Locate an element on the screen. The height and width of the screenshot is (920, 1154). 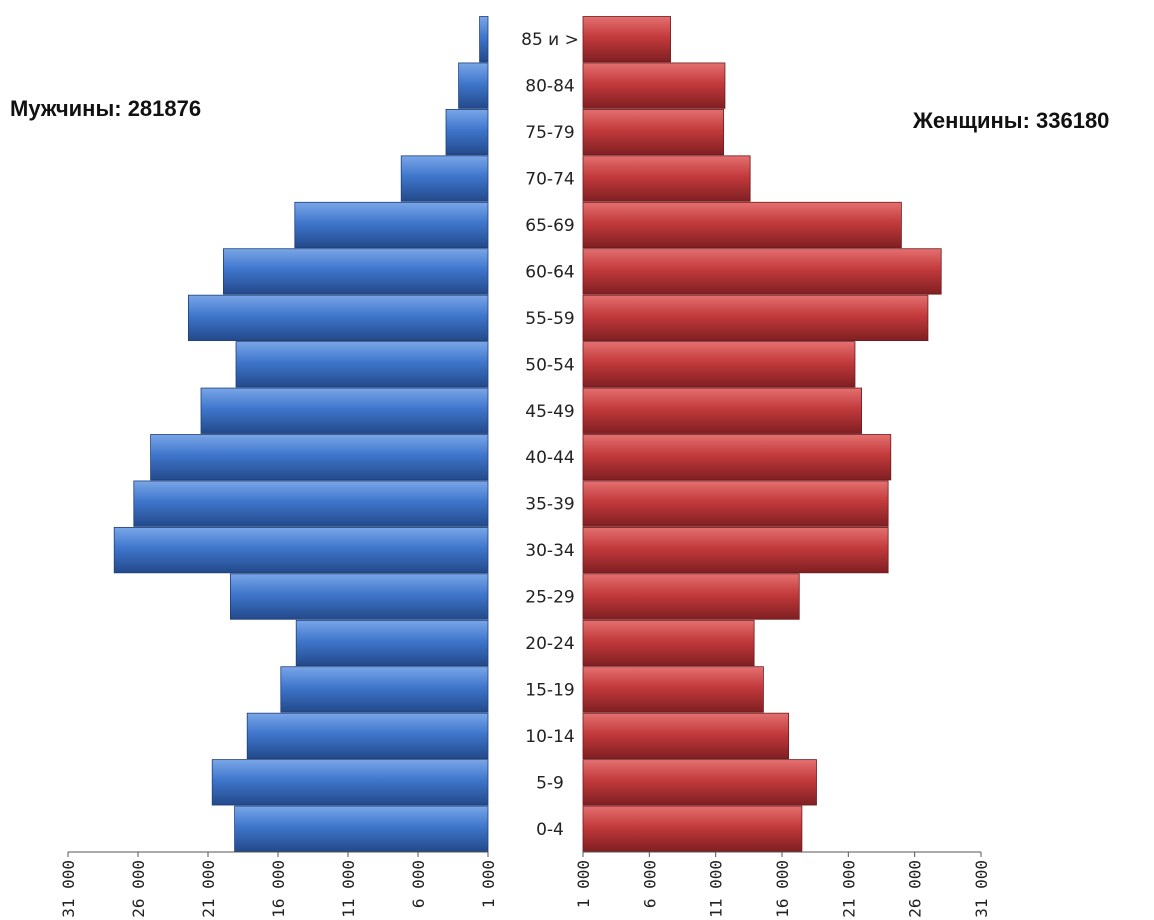
male-x-tick-label: 16 000 is located at coordinates (278, 889).